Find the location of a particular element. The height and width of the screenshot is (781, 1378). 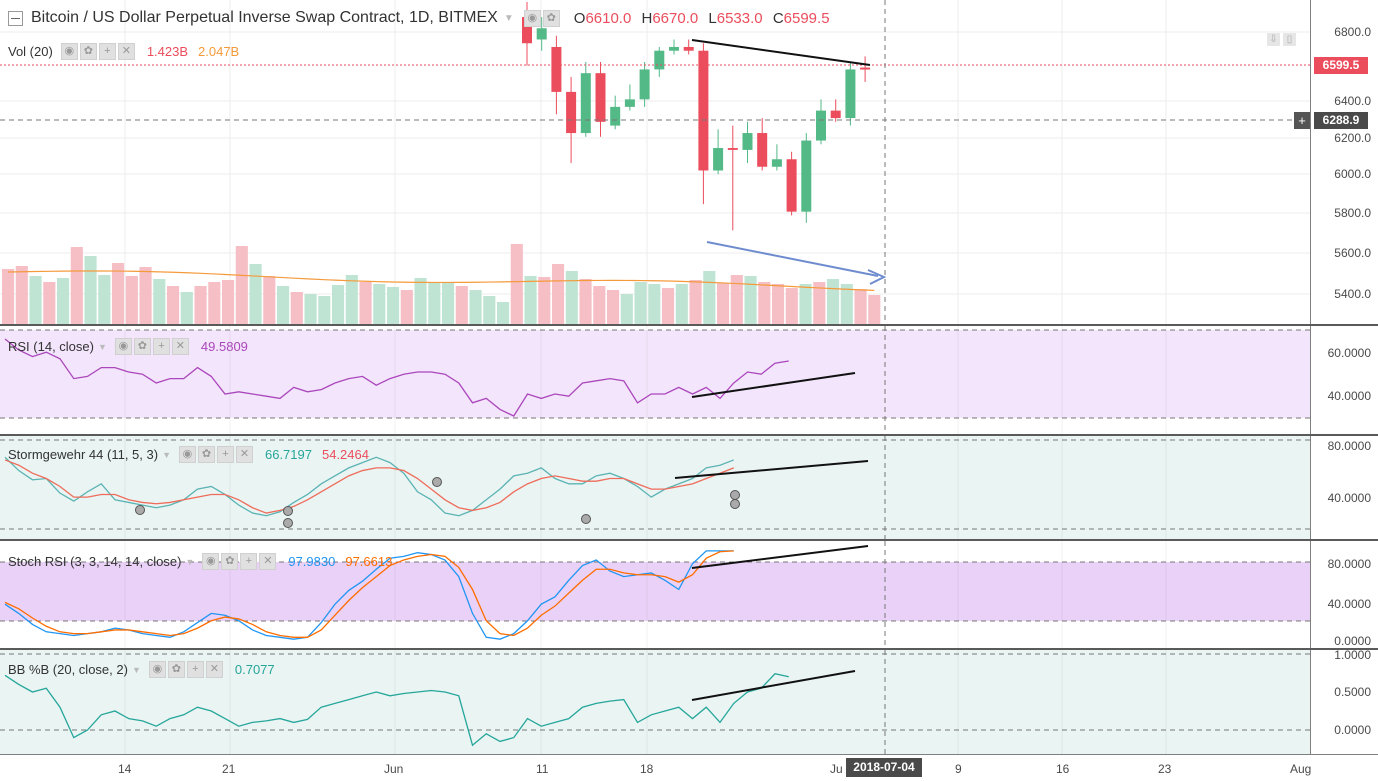

crosshair-price-tag: 6288.9 is located at coordinates (1341, 120).